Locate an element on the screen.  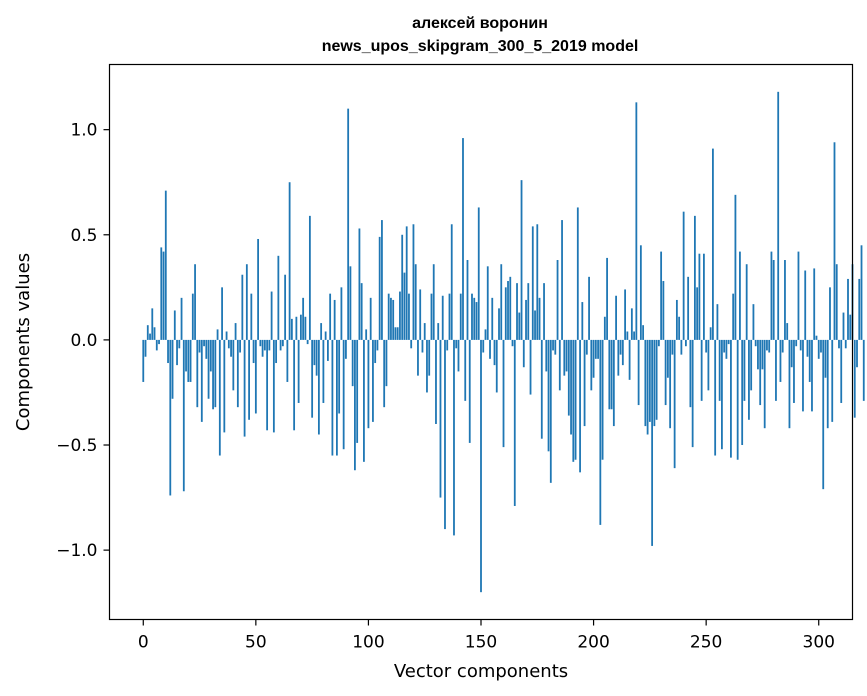
x-tick-label: 300 is located at coordinates (819, 643).